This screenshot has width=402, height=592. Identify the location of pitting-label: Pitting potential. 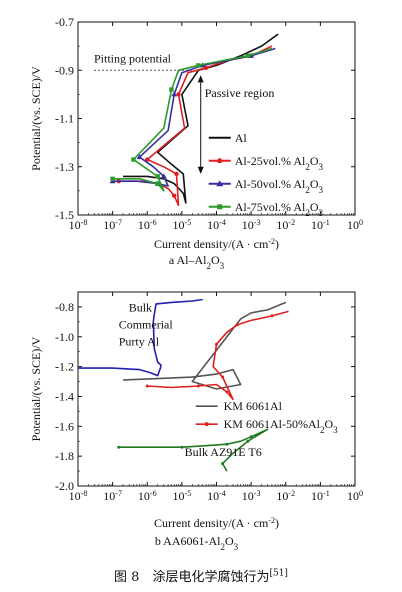
(133, 58).